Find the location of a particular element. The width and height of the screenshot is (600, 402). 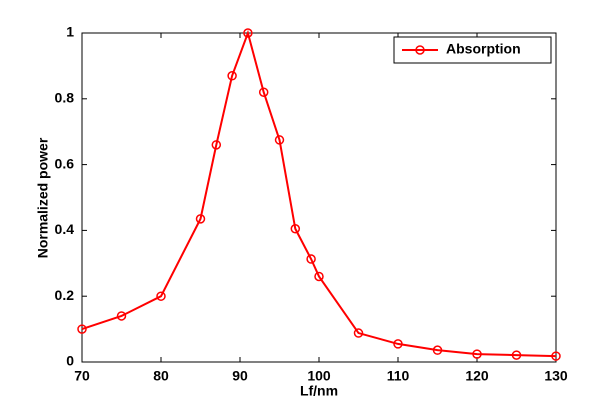

y-tick-label: 1 is located at coordinates (70, 32).